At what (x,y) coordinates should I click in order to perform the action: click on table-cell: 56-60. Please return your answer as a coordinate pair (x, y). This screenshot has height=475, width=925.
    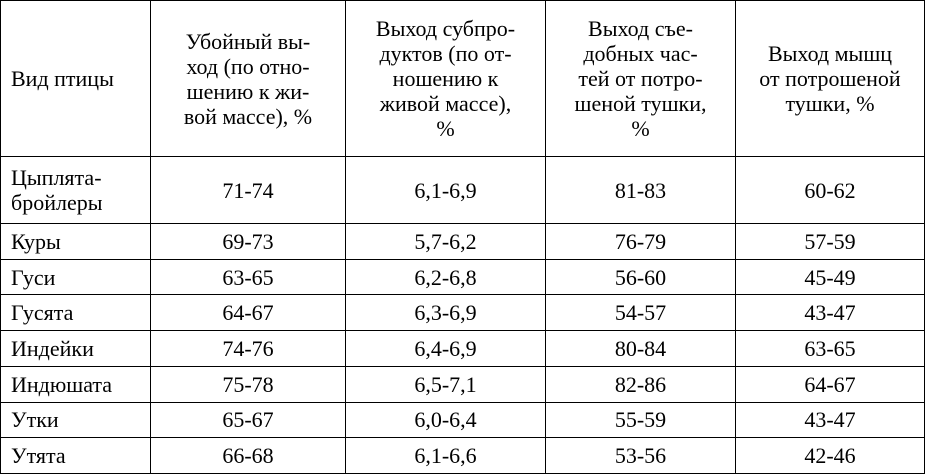
    Looking at the image, I should click on (640, 277).